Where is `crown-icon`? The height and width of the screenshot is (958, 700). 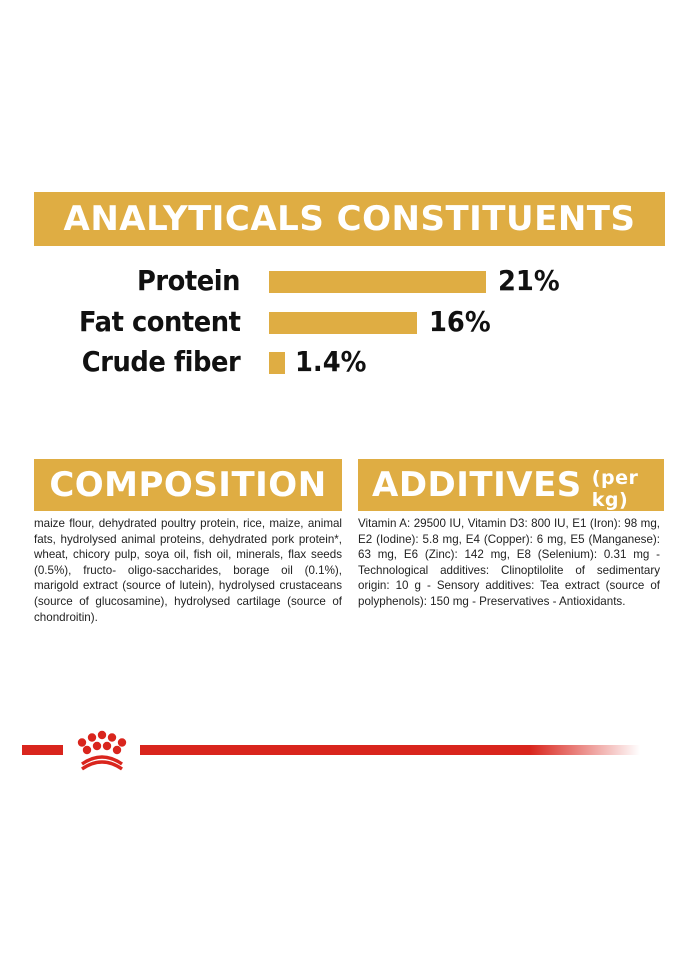
crown-icon is located at coordinates (102, 750).